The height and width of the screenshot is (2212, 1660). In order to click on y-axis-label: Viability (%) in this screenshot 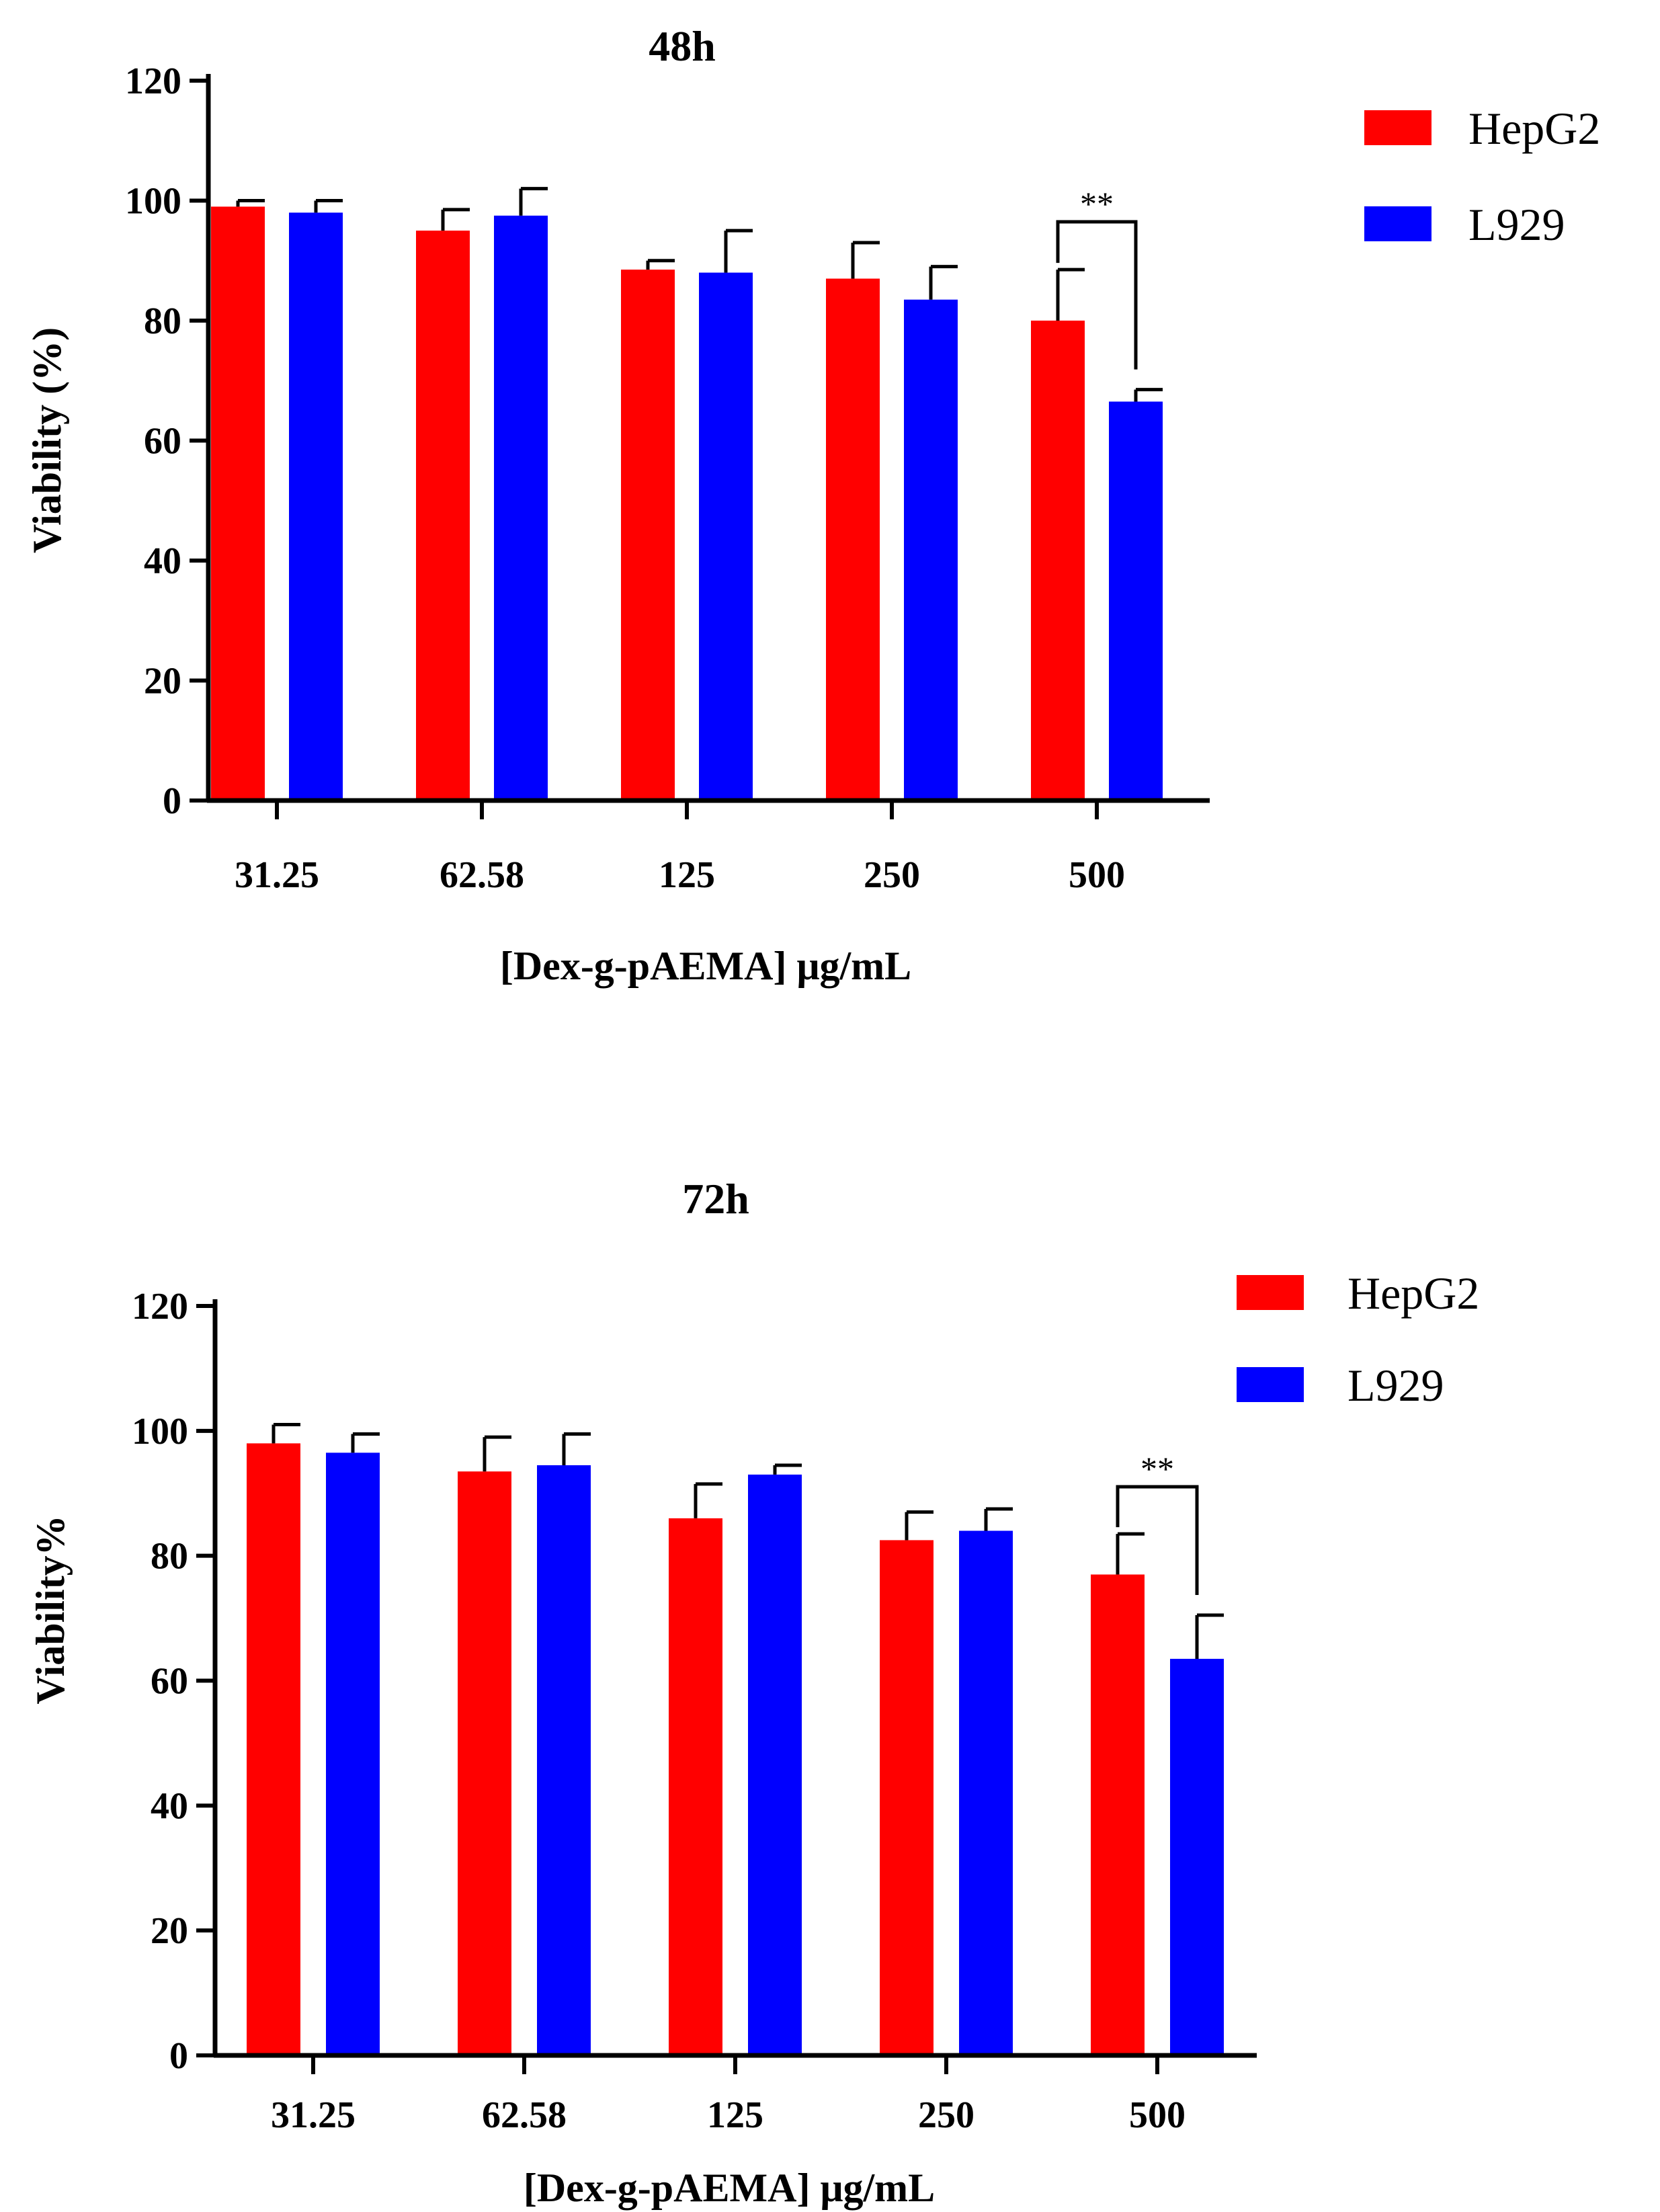, I will do `click(47, 440)`.